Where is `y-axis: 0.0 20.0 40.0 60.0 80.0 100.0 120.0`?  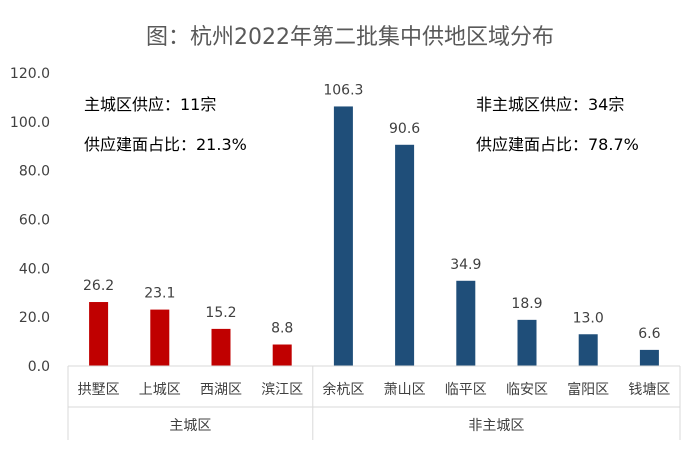
y-axis: 0.0 20.0 40.0 60.0 80.0 100.0 120.0 is located at coordinates (30, 220).